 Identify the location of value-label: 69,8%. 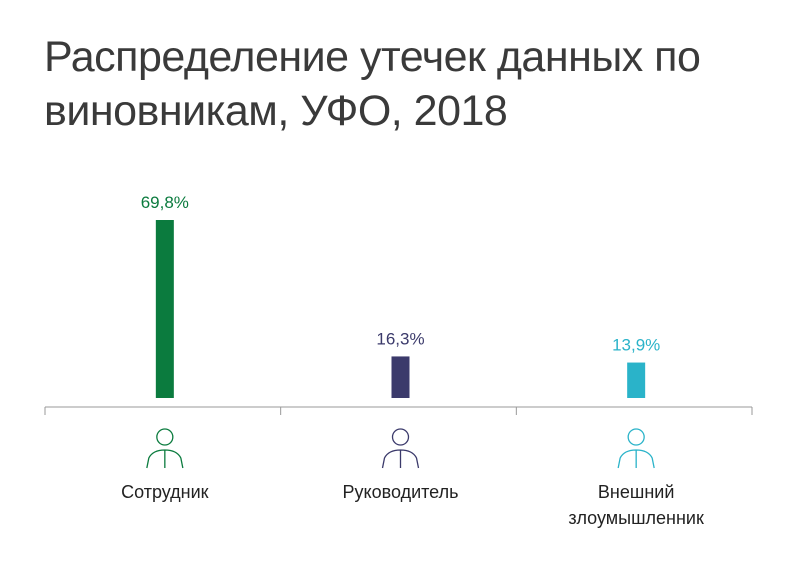
(165, 202).